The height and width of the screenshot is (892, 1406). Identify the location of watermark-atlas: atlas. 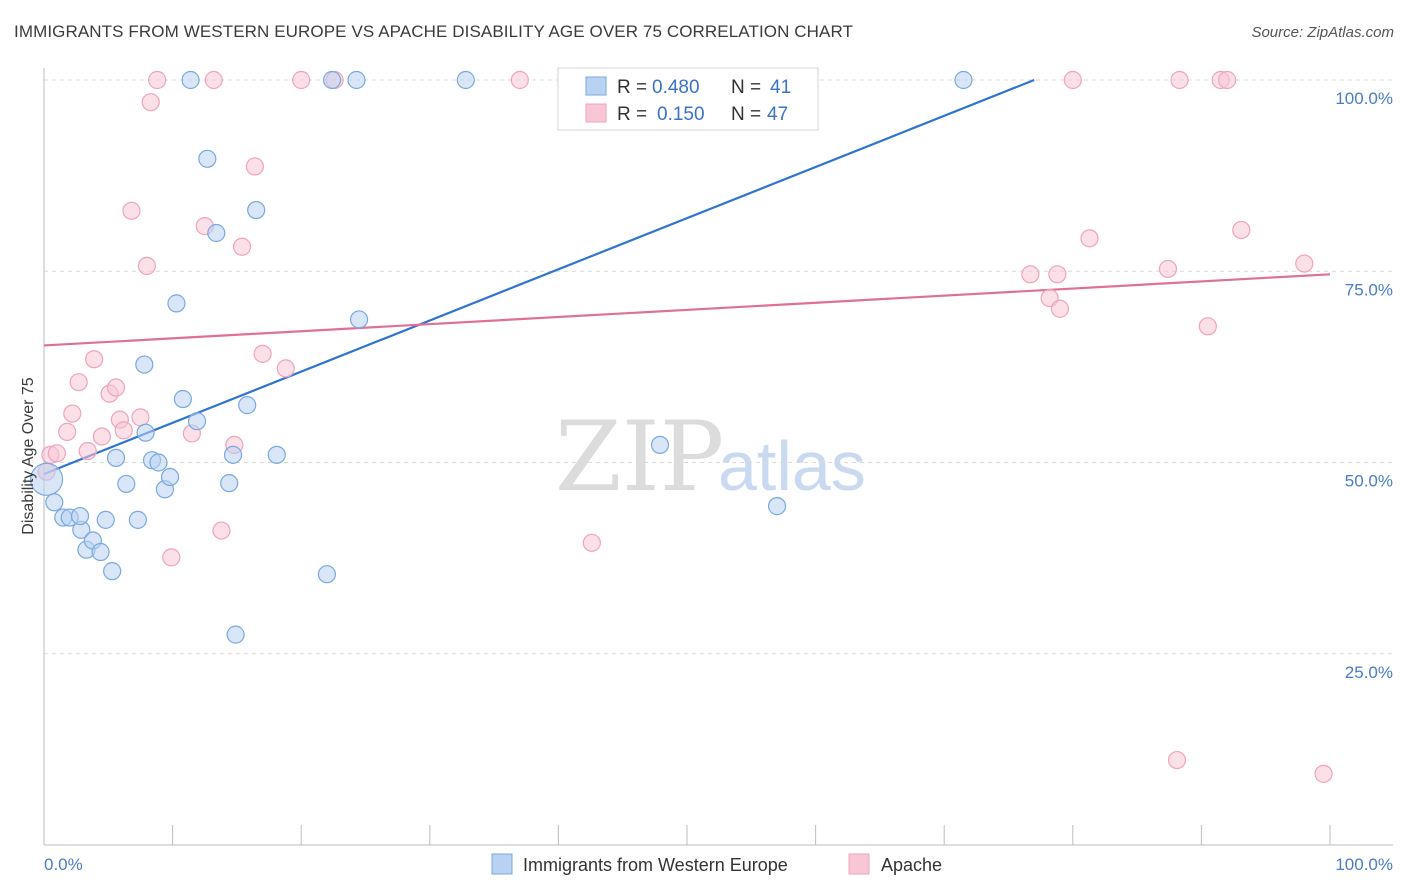
(792, 466).